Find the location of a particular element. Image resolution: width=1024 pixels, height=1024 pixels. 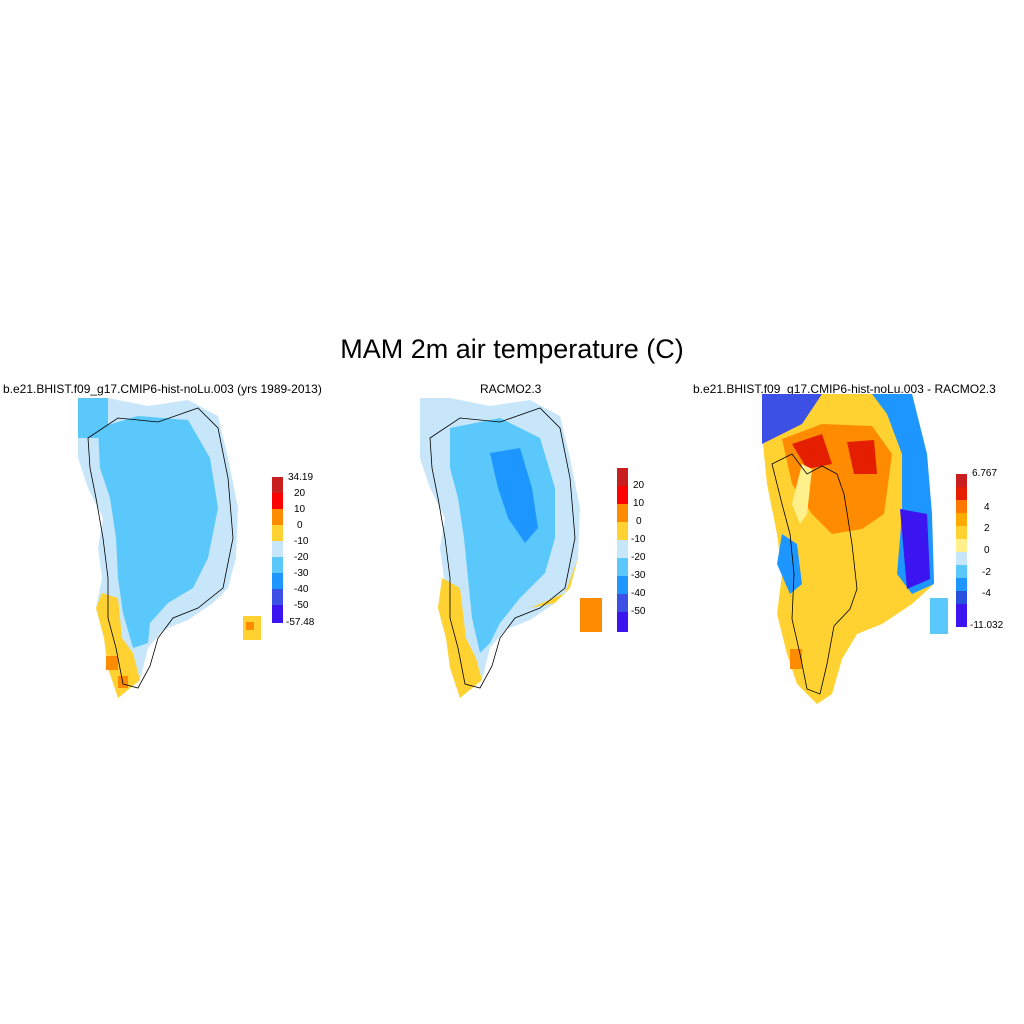

cbar-label: 2 is located at coordinates (987, 528).